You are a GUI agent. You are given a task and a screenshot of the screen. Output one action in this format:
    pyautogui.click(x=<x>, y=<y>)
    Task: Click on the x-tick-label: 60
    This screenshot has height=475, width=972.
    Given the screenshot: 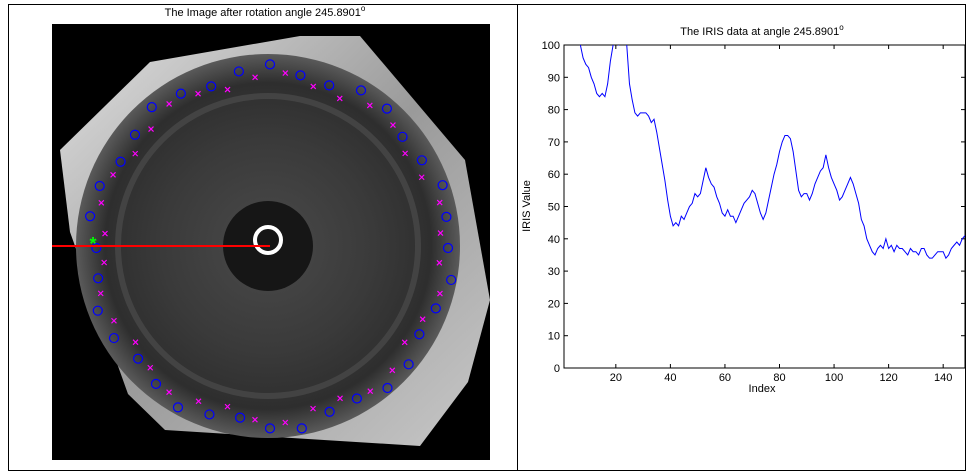 What is the action you would take?
    pyautogui.click(x=725, y=378)
    